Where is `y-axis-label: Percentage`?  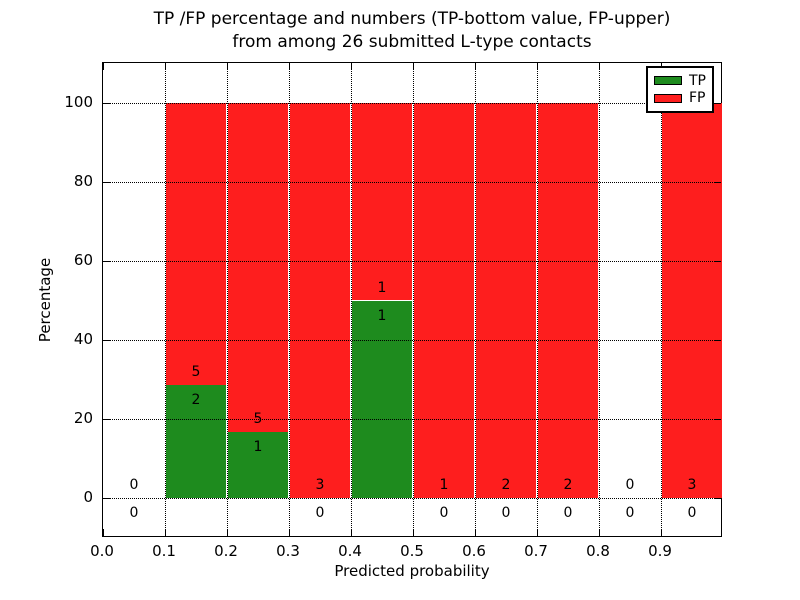 y-axis-label: Percentage is located at coordinates (45, 300).